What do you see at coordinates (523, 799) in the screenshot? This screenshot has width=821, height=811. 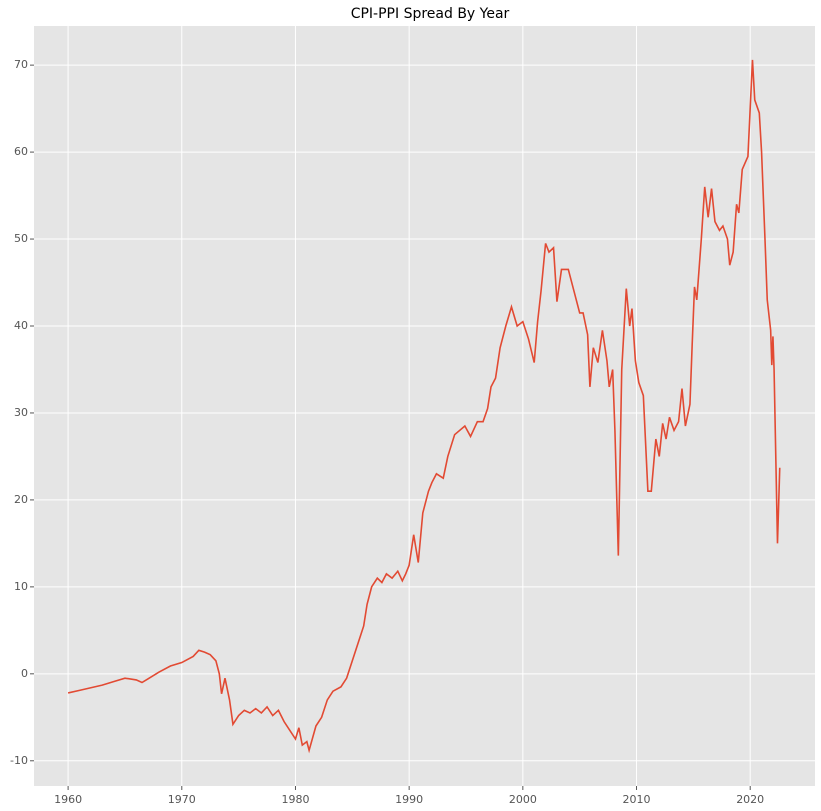 I see `x-tick-label: 2000` at bounding box center [523, 799].